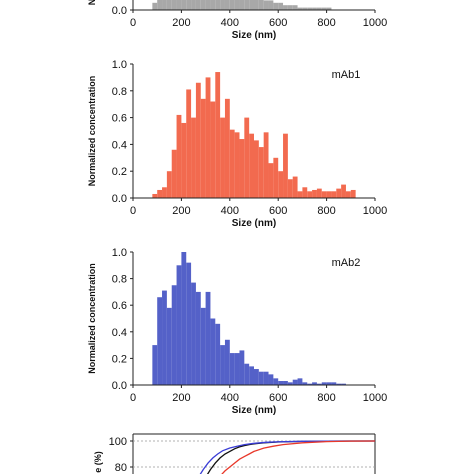 This screenshot has height=474, width=474. Describe the element at coordinates (375, 398) in the screenshot. I see `x-tick-label: 1000` at that location.